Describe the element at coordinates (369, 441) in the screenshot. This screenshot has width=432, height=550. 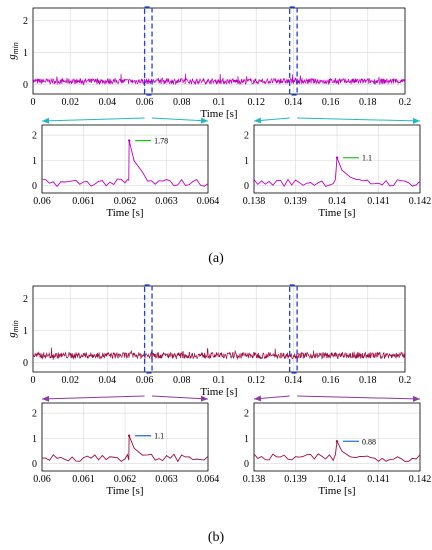
I see `zoom-1-1-peak-label: 0.88` at that location.